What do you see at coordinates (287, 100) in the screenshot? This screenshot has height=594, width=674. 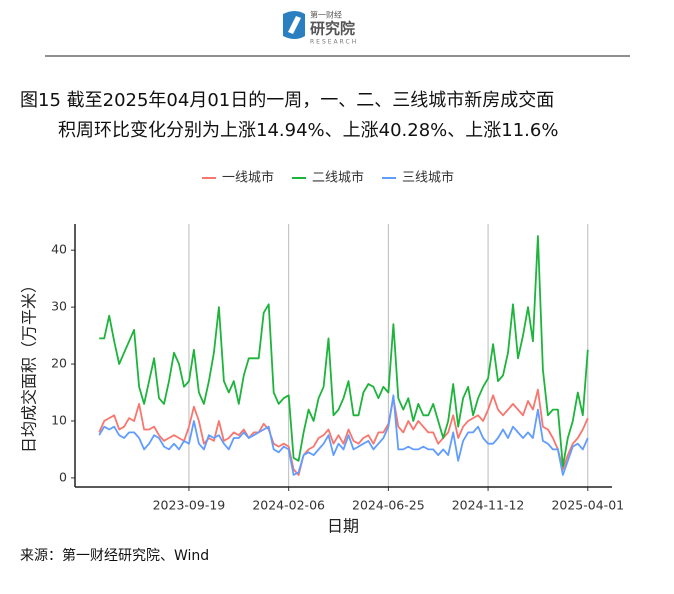 I see `chart-title: 图15 截至2025年04月01日的一周，一、二、三线城市新房成交面` at bounding box center [287, 100].